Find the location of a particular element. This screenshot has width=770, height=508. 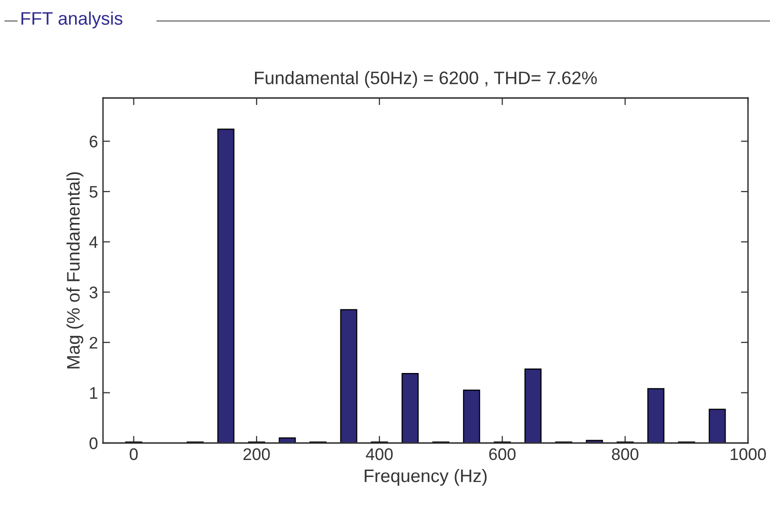

y-tick-label: 2 is located at coordinates (94, 342).